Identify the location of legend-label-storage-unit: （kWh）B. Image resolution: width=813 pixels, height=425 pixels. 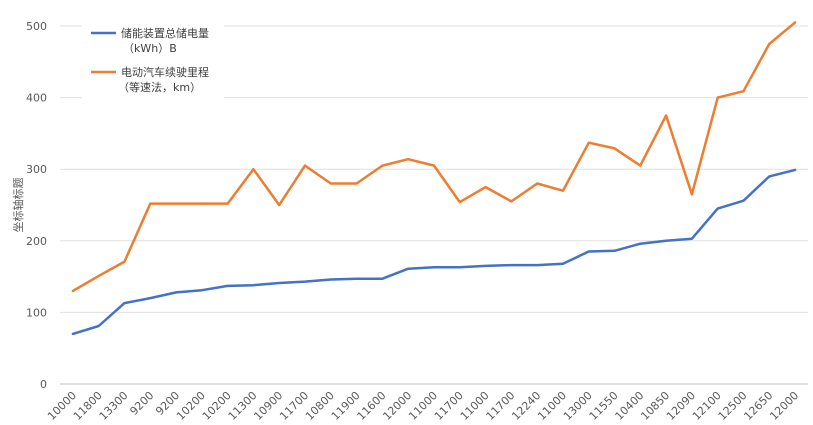
(150, 48).